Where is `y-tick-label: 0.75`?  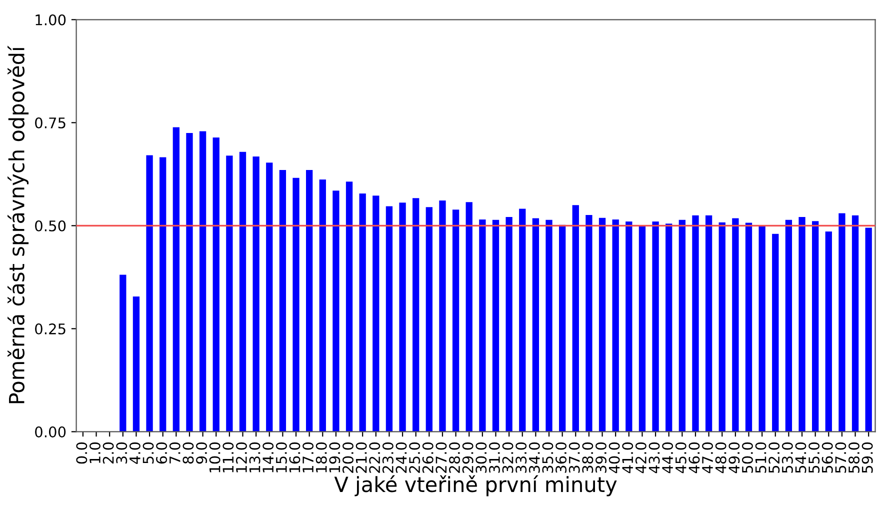 y-tick-label: 0.75 is located at coordinates (50, 122).